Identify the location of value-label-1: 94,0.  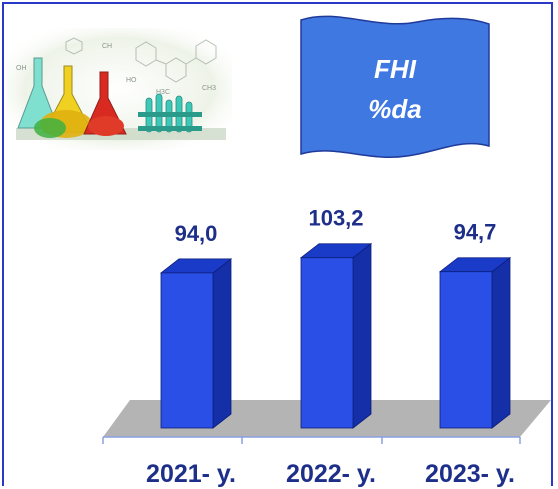
(196, 233).